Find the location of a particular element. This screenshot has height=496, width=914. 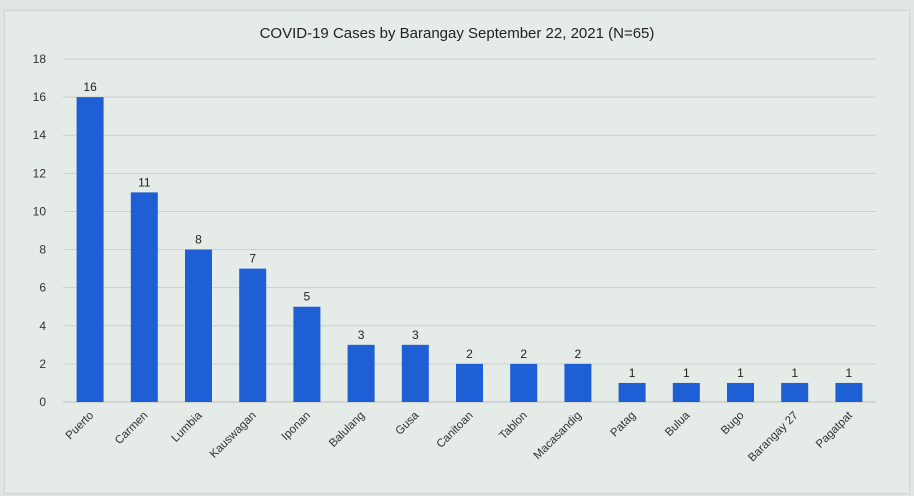

data-label: 5 is located at coordinates (307, 297).